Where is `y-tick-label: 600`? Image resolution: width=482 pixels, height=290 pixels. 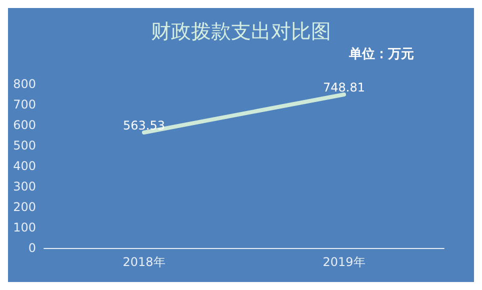 y-tick-label: 600 is located at coordinates (24, 125).